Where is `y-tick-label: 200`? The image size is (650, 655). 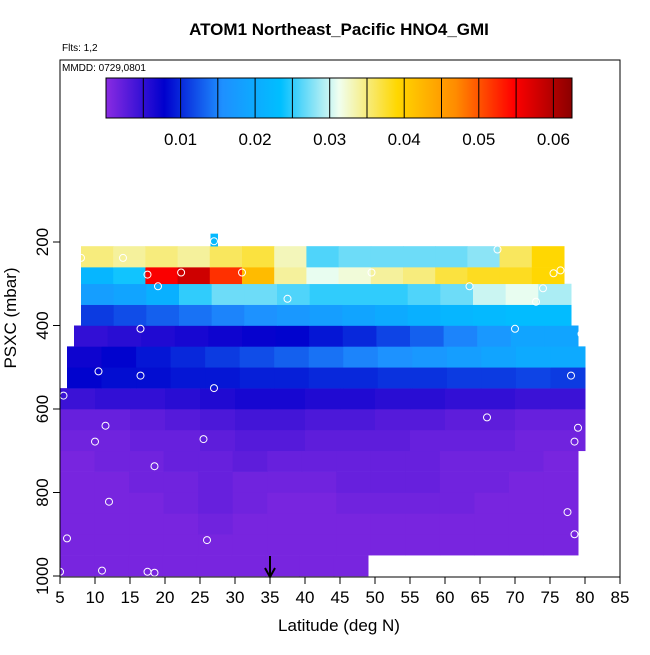 y-tick-label: 200 is located at coordinates (42, 242).